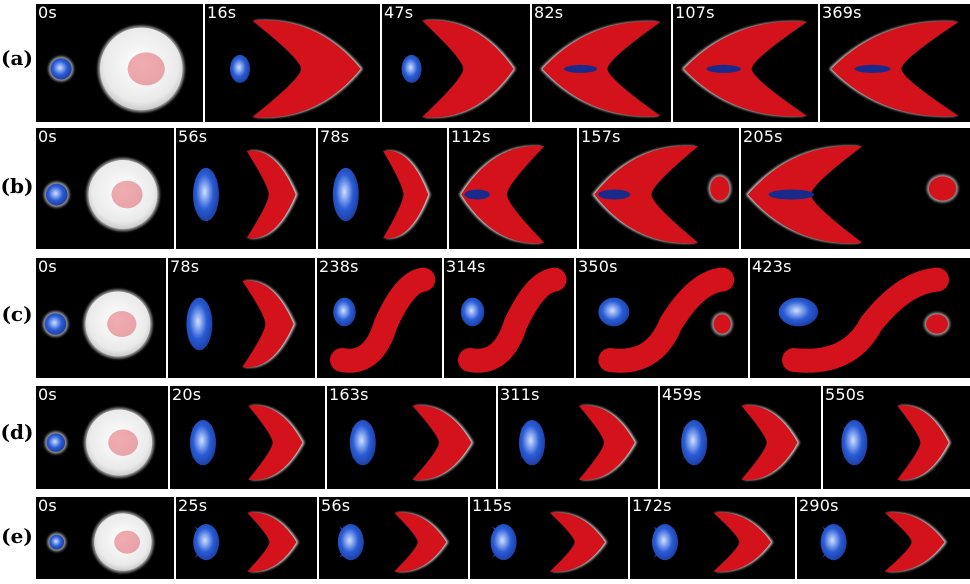 Image resolution: width=970 pixels, height=584 pixels. I want to click on panel-b-6: 205s, so click(855, 188).